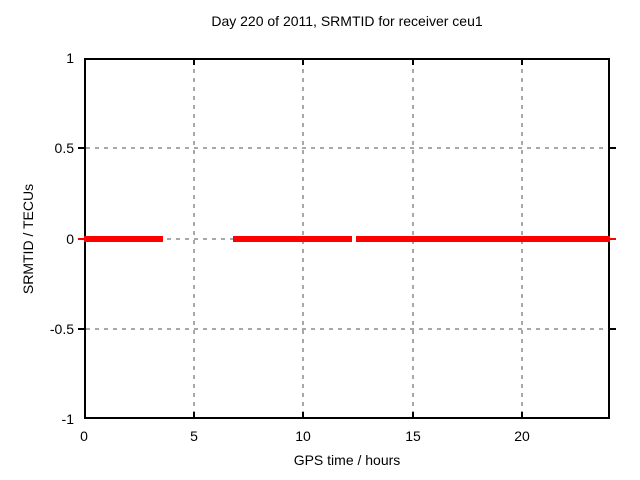  I want to click on x-tick-label-10: 10, so click(303, 436).